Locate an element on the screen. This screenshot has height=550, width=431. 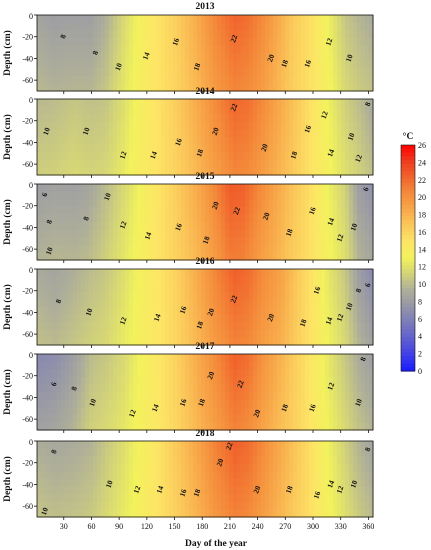
y-tick-label: 0 is located at coordinates (31, 355).